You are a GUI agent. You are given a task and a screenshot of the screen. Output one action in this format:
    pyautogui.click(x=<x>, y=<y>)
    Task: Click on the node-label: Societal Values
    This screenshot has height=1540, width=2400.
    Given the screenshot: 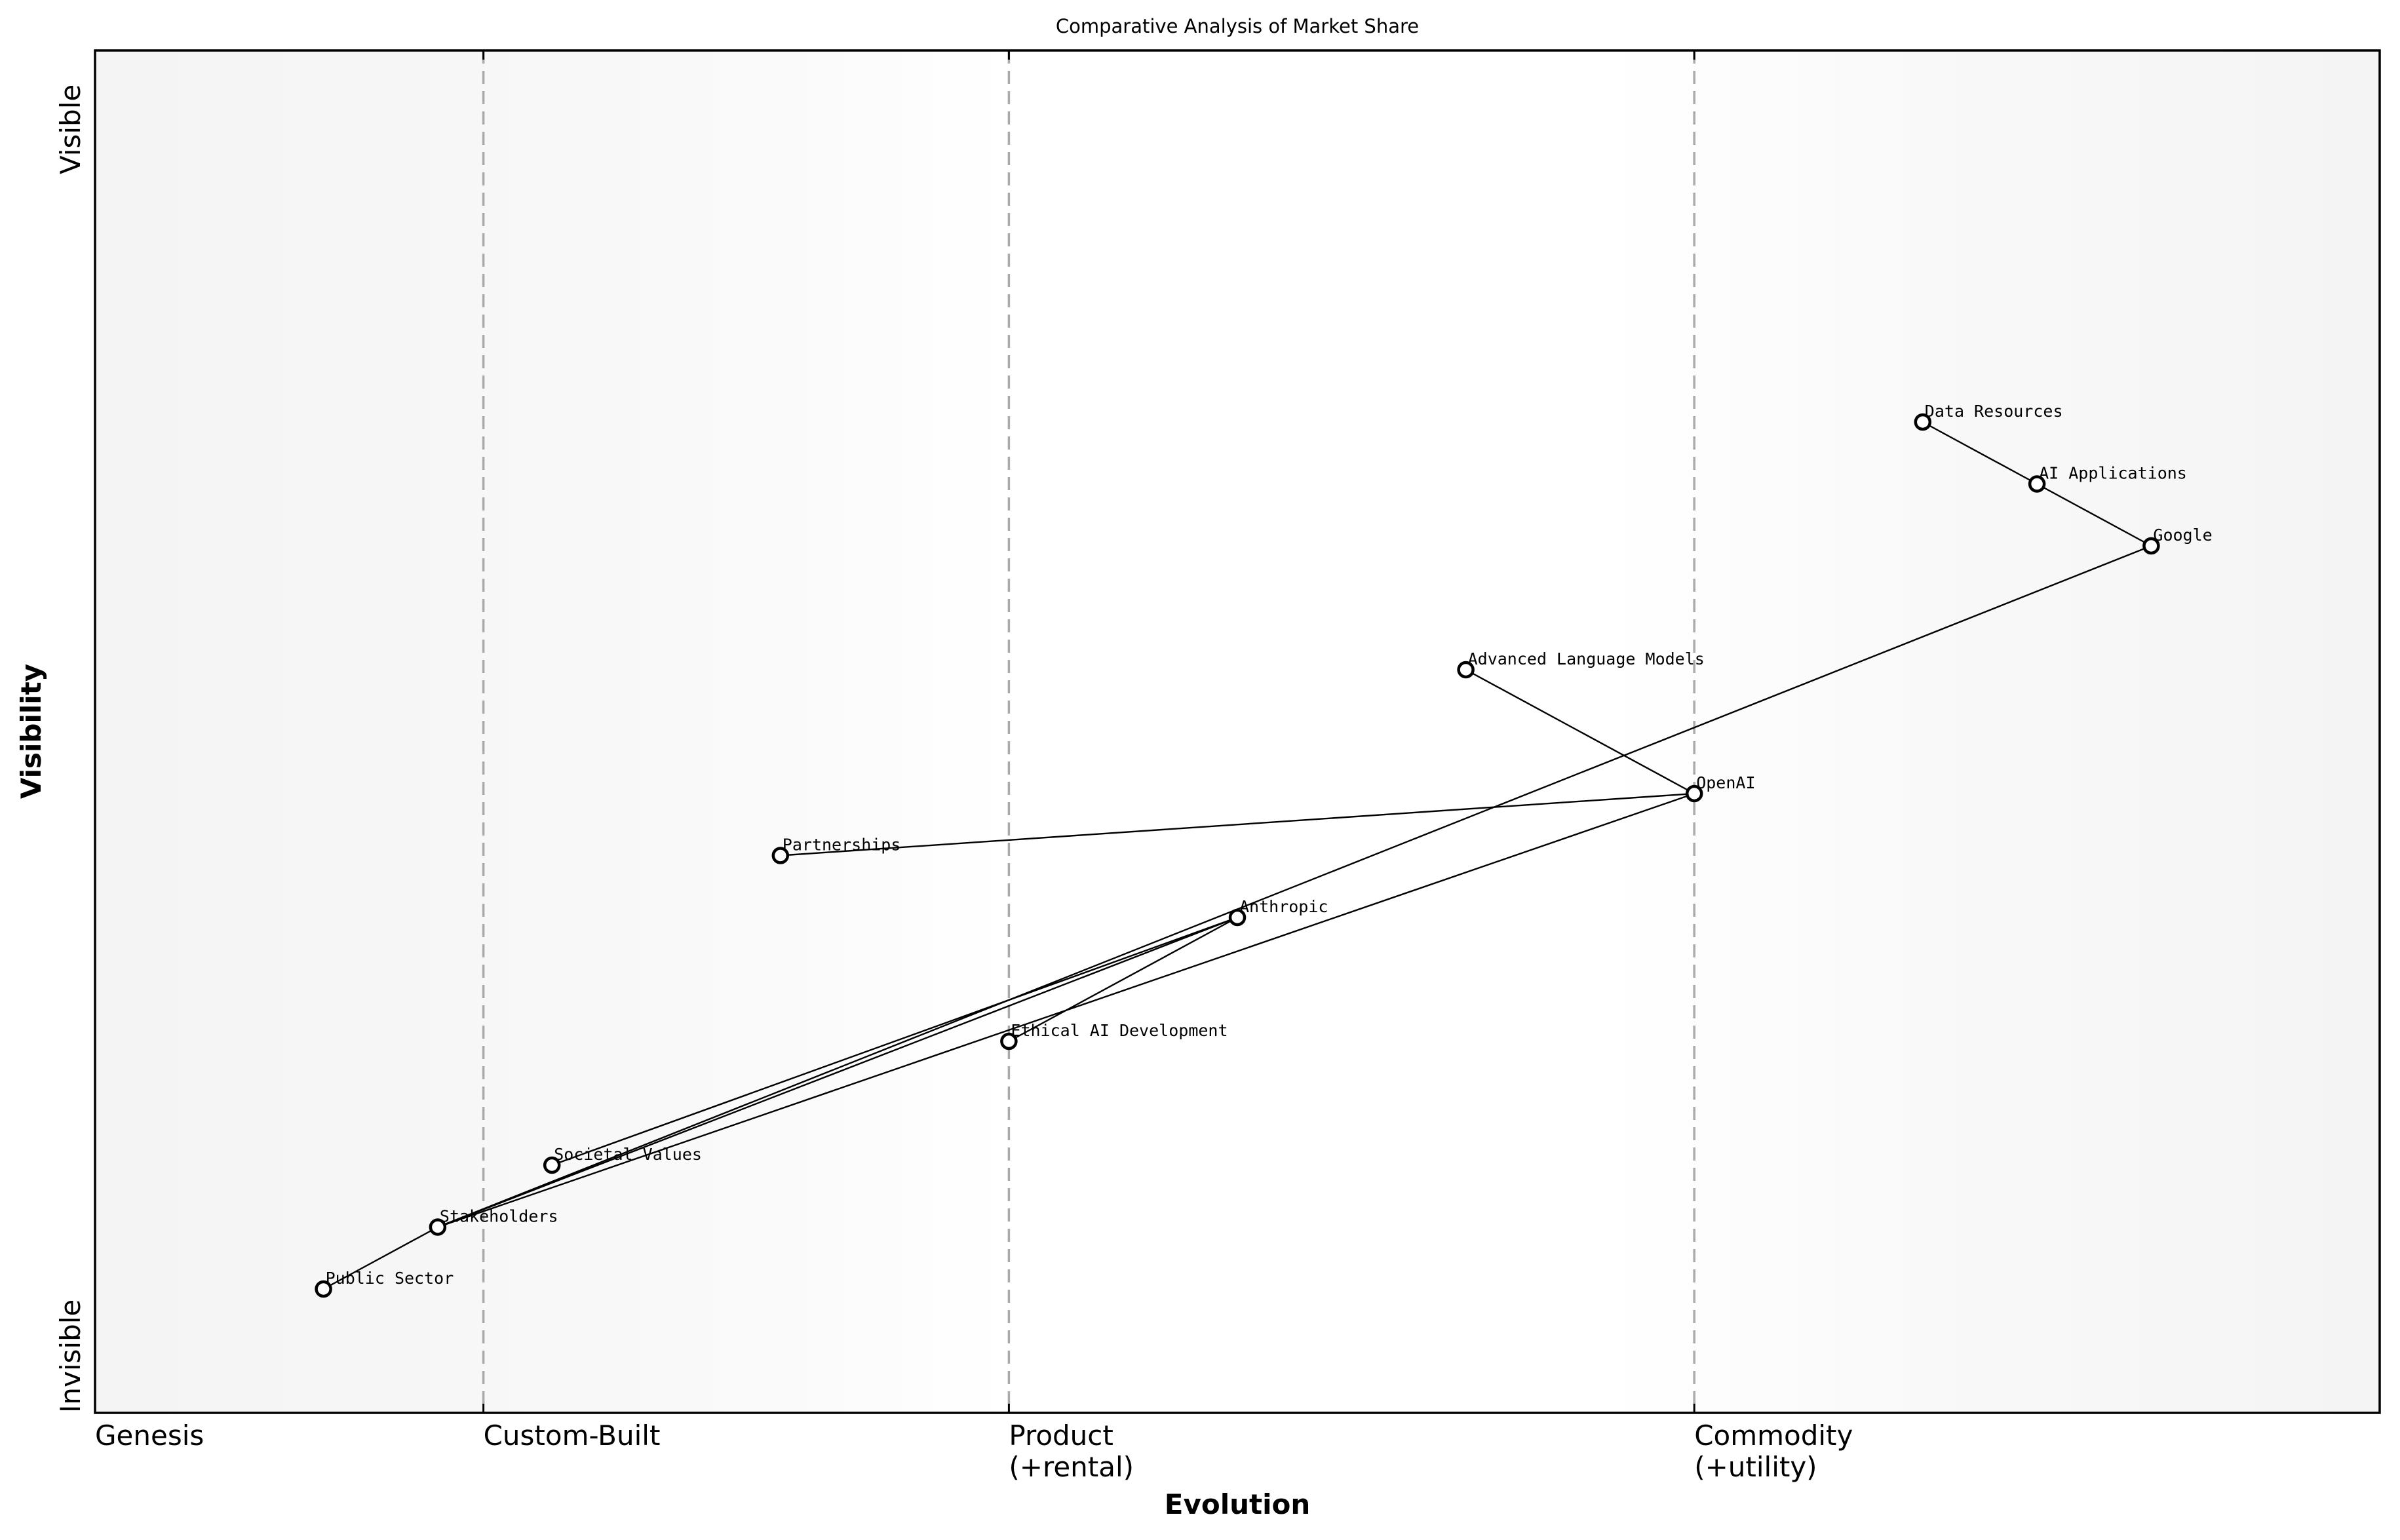 What is the action you would take?
    pyautogui.click(x=628, y=1154)
    